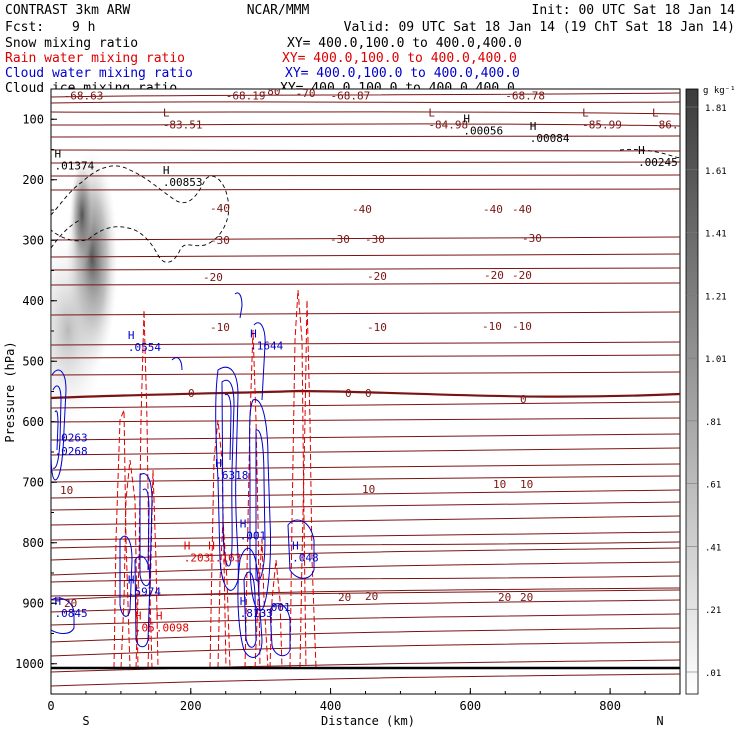 This screenshot has height=740, width=740. I want to click on x-tick-label: 400, so click(331, 706).